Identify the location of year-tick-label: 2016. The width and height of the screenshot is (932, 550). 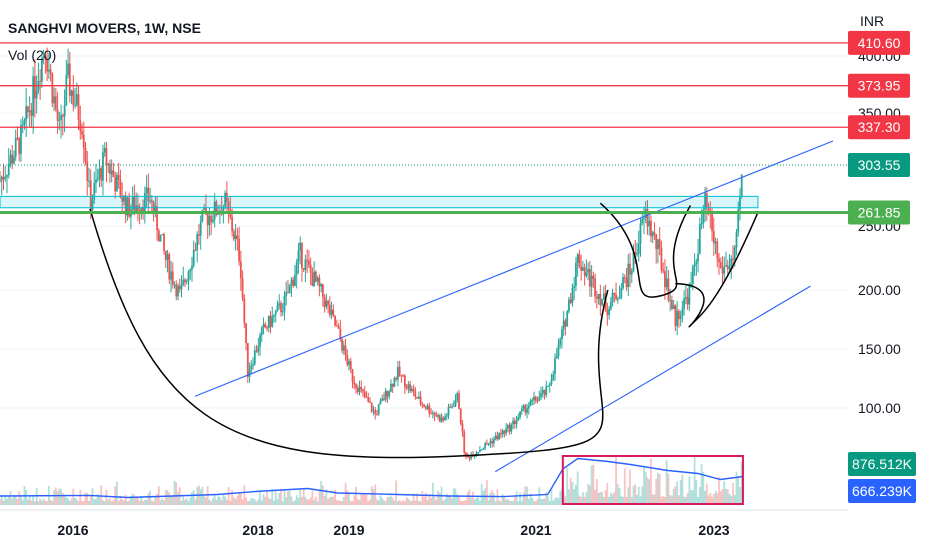
(72, 530).